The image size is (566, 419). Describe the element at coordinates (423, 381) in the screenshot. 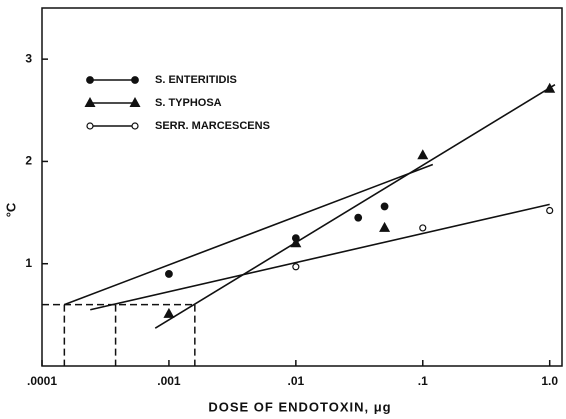

I see `x-tick-label: .1` at that location.